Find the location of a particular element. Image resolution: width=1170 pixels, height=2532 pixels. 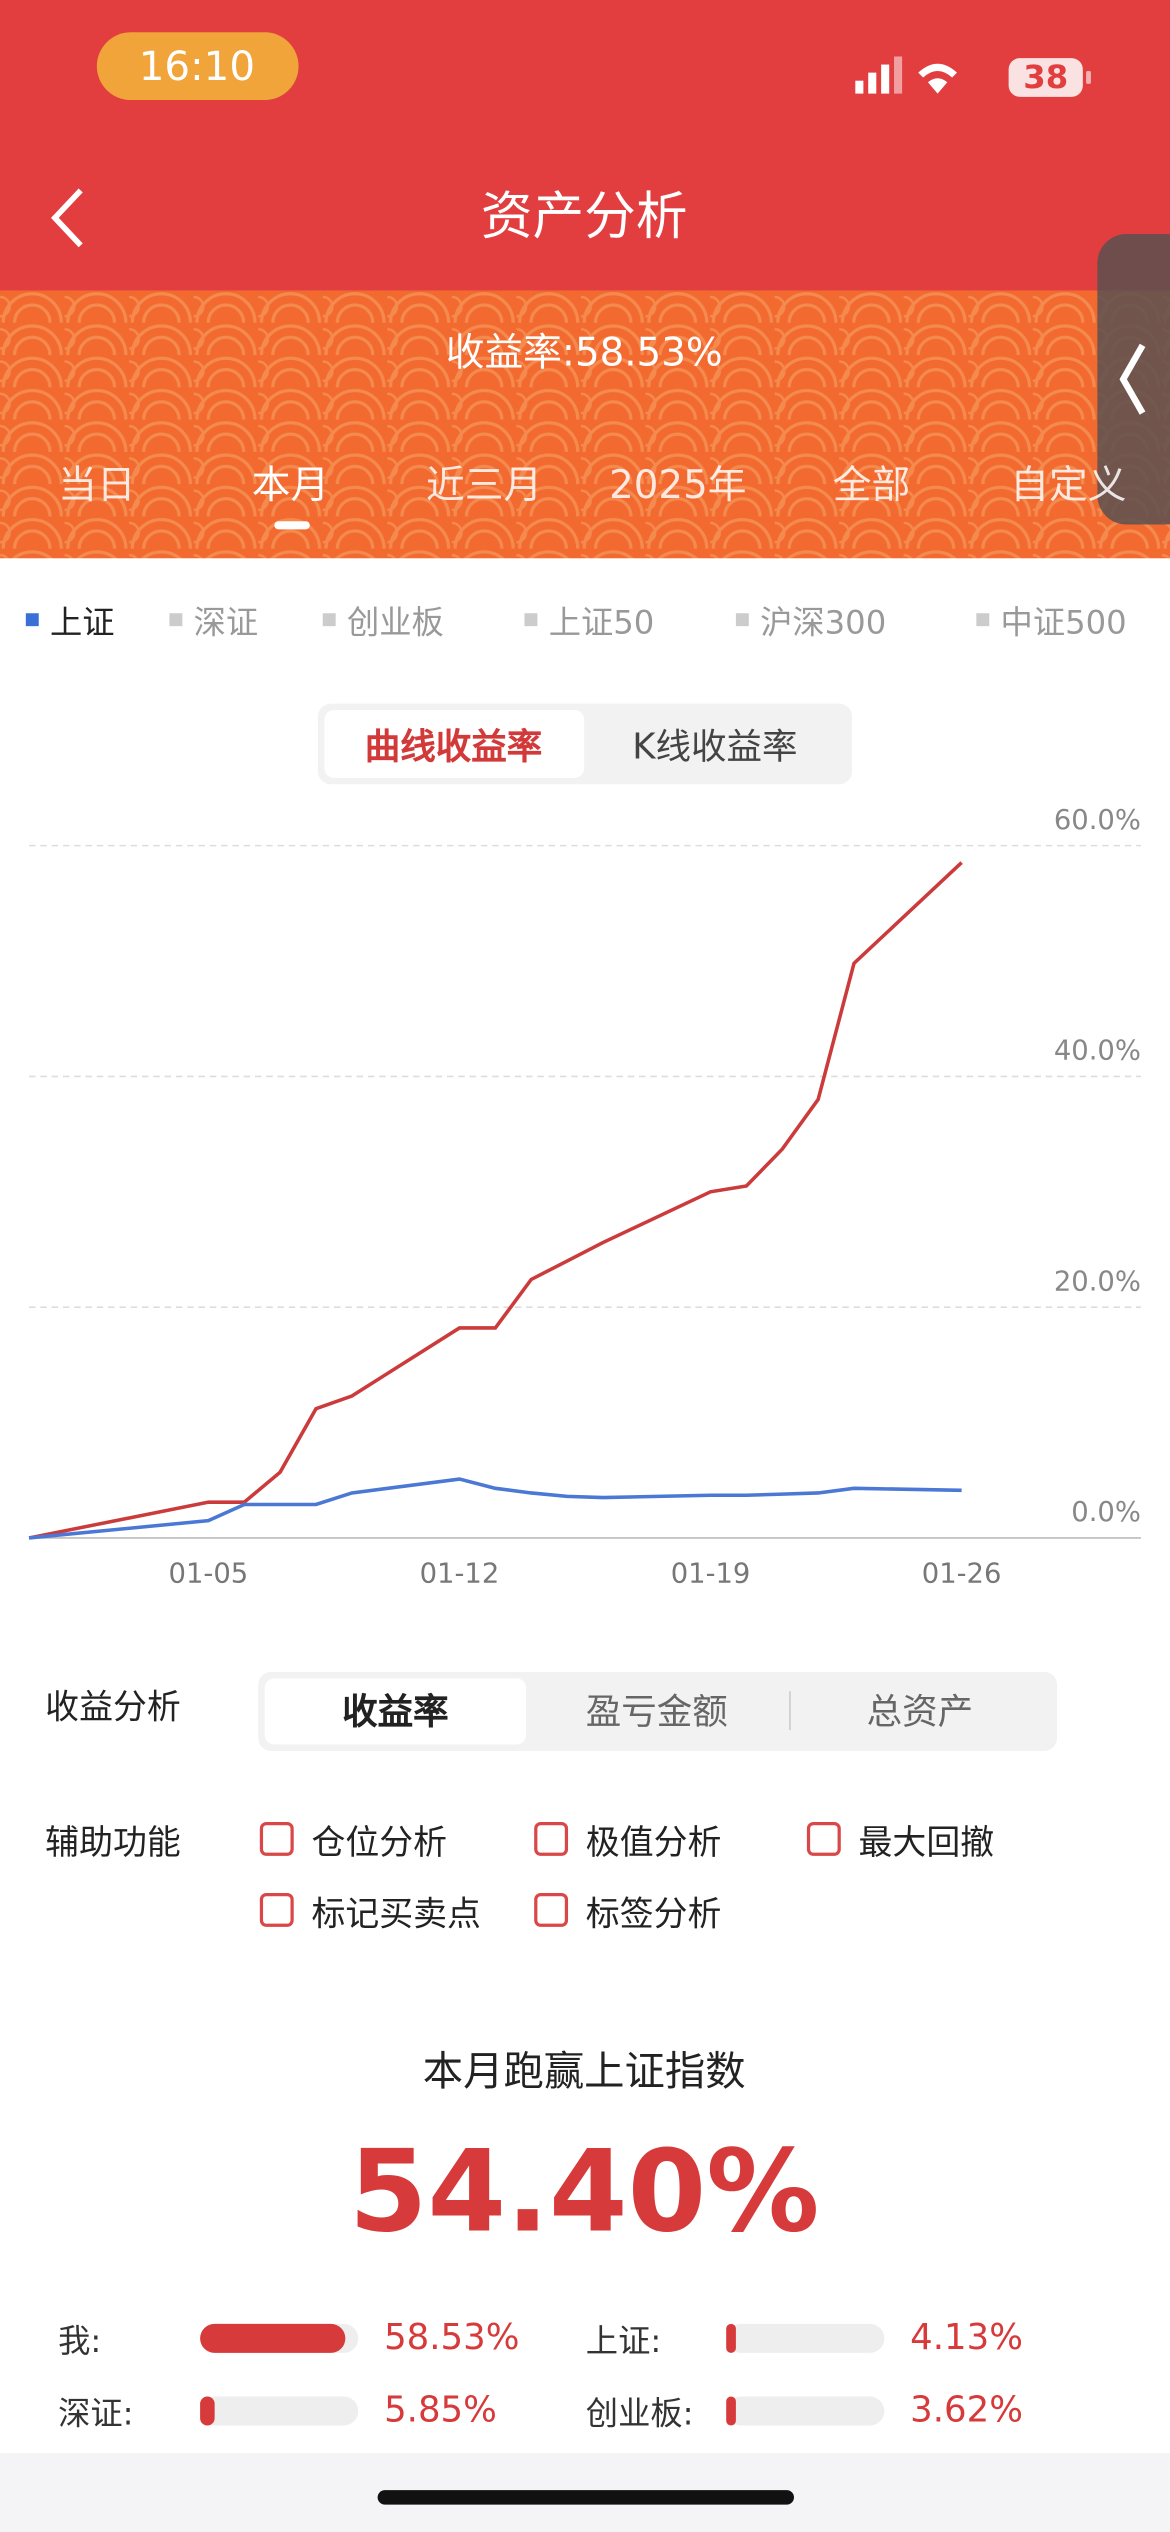

mode-option: 曲线收益率 is located at coordinates (453, 748).